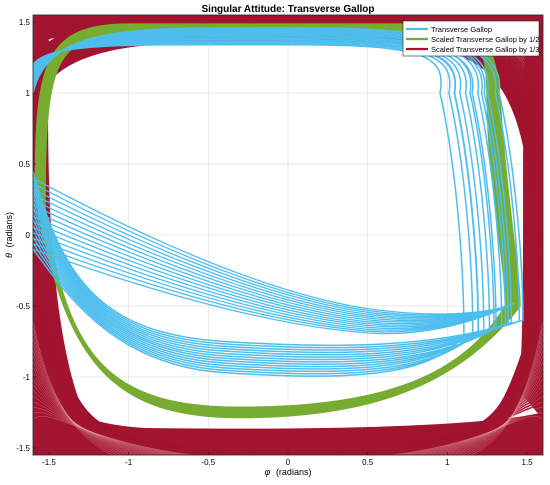 The width and height of the screenshot is (550, 485). Describe the element at coordinates (485, 39) in the screenshot. I see `legend-entry-scaled-half: Scaled Transverse Gallop by 1/2` at that location.